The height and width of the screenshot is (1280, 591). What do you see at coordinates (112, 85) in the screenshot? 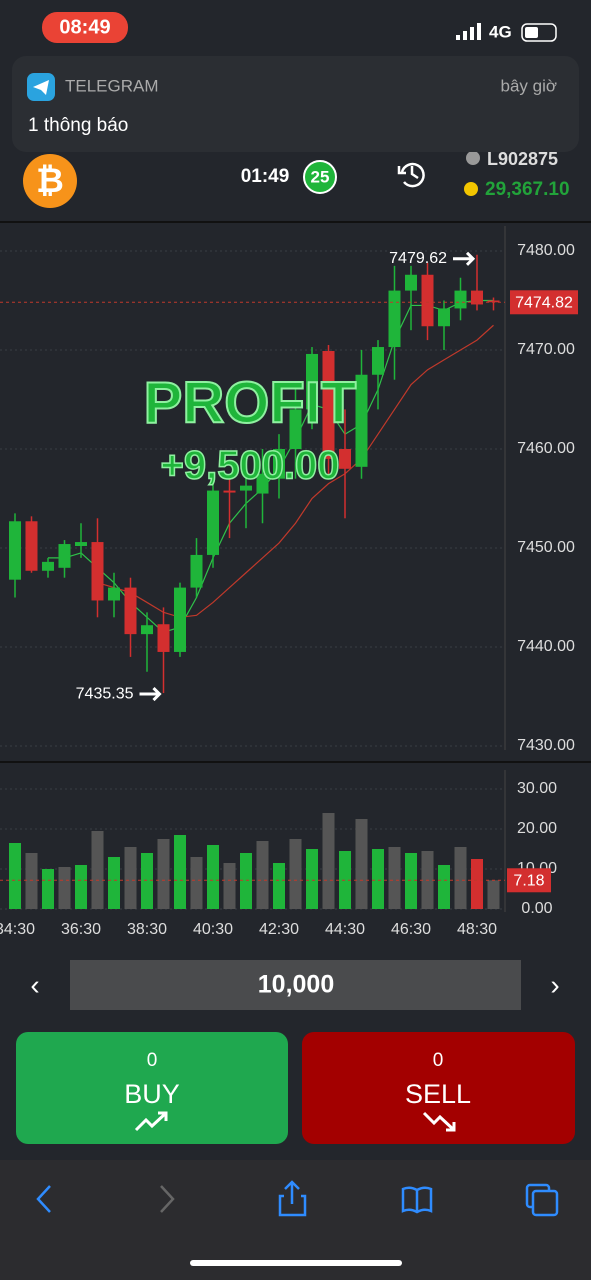
I see `notification-app: TELEGRAM` at bounding box center [112, 85].